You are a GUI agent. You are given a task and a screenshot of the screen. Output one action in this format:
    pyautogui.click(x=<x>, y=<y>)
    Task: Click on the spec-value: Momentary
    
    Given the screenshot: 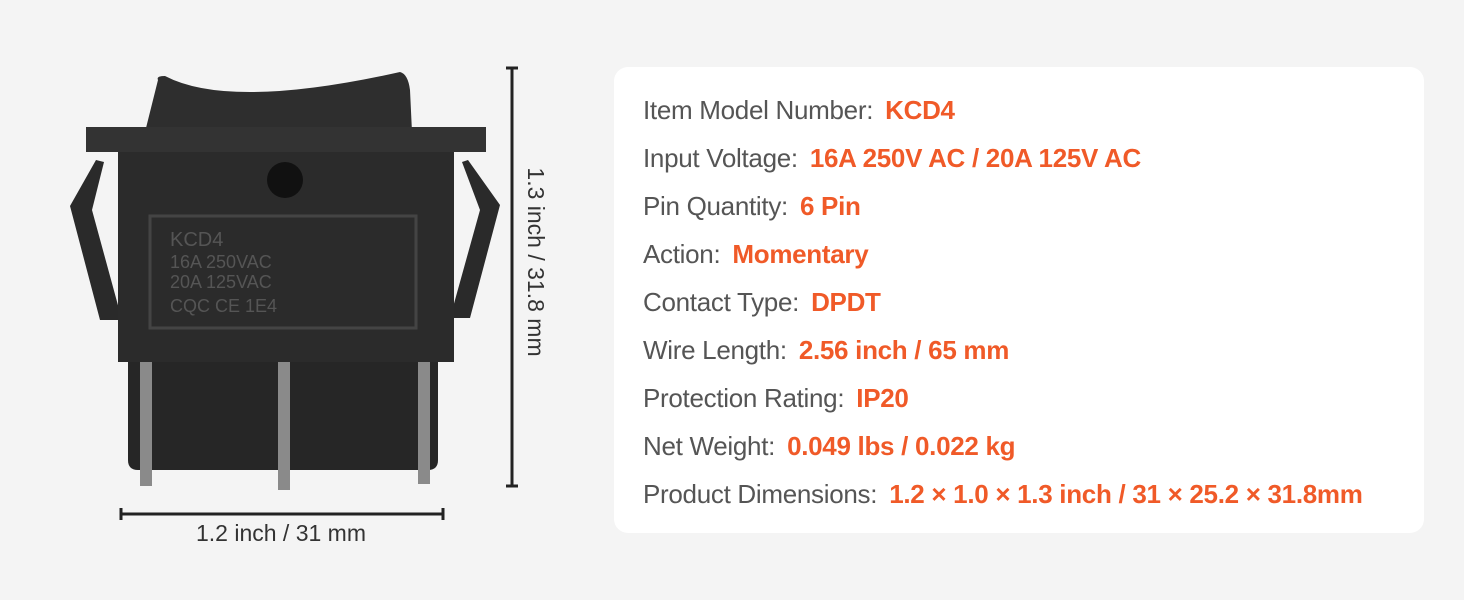 What is the action you would take?
    pyautogui.click(x=800, y=254)
    